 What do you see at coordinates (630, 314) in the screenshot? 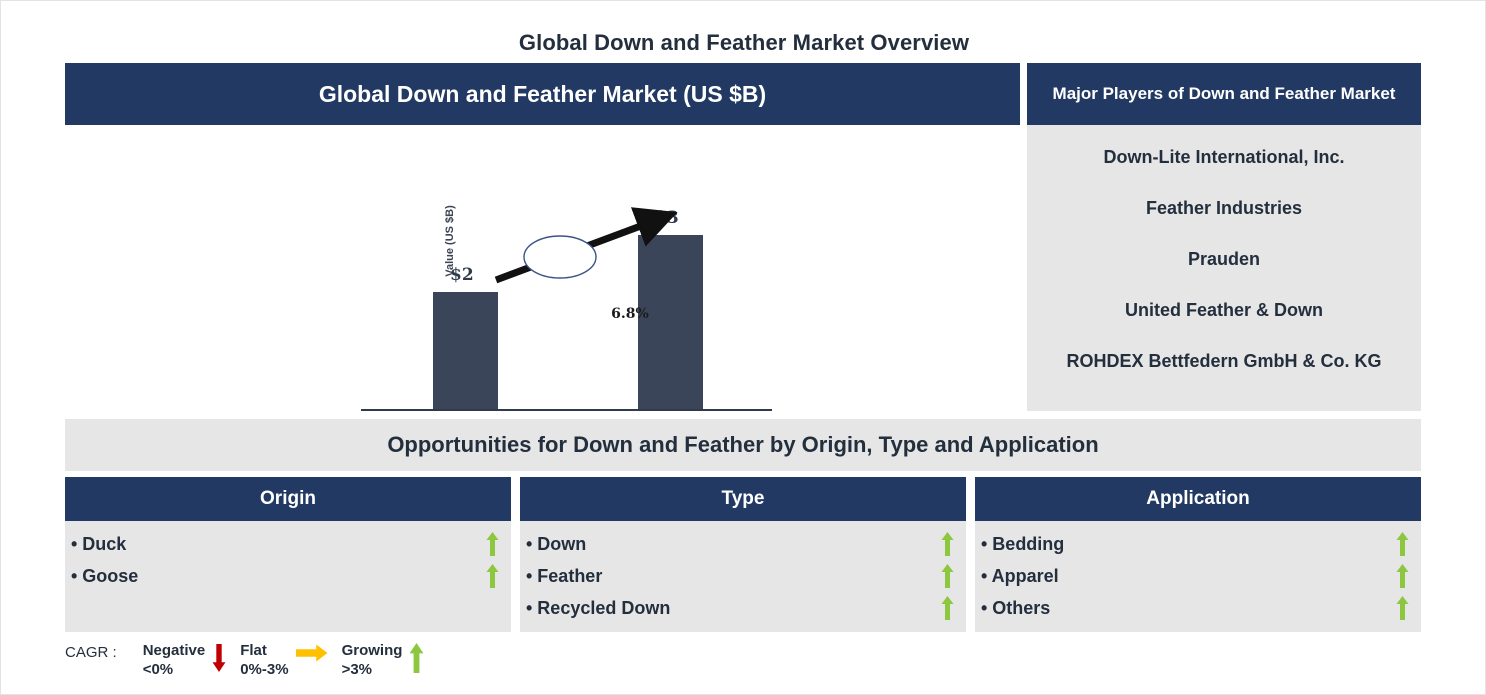
I see `cagr-value-label: 6.8%` at bounding box center [630, 314].